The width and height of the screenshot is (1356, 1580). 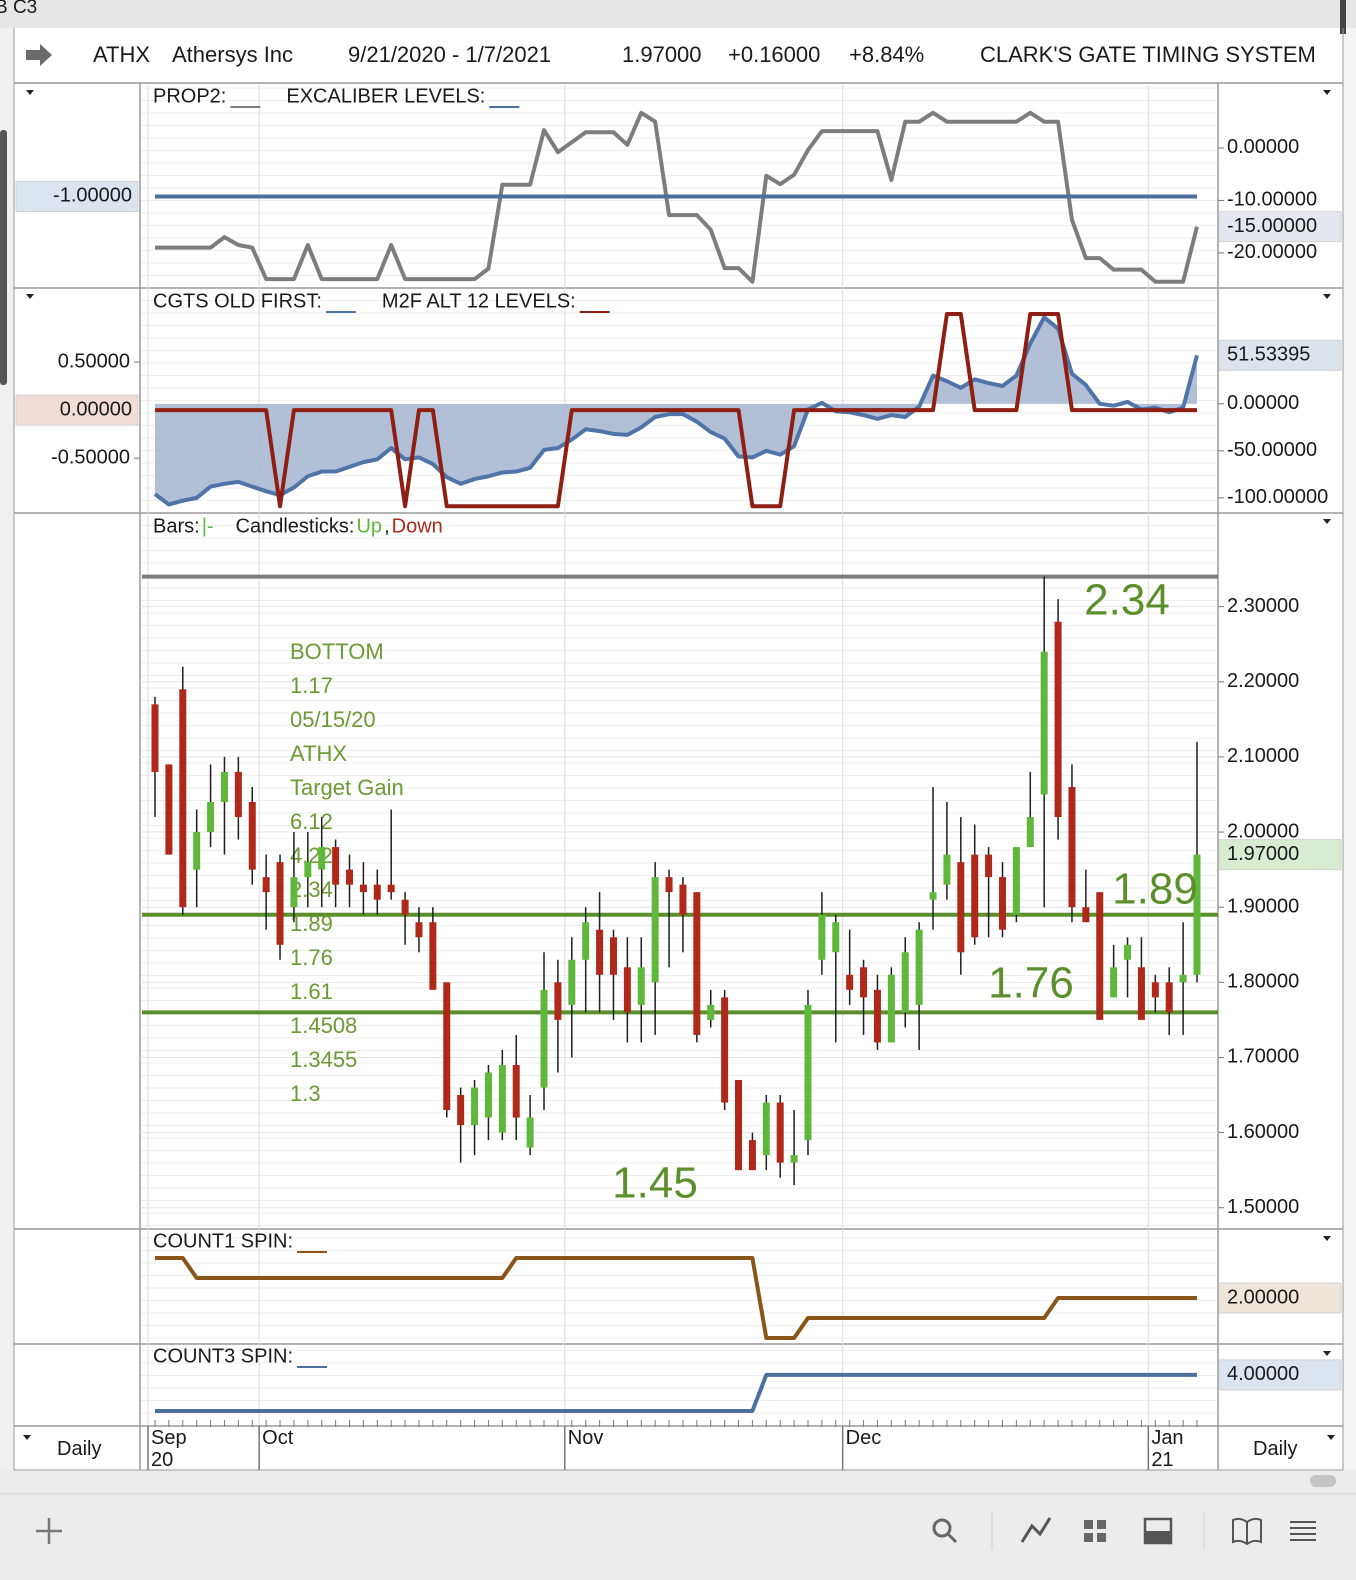 I want to click on company-name: Athersys Inc, so click(x=232, y=54).